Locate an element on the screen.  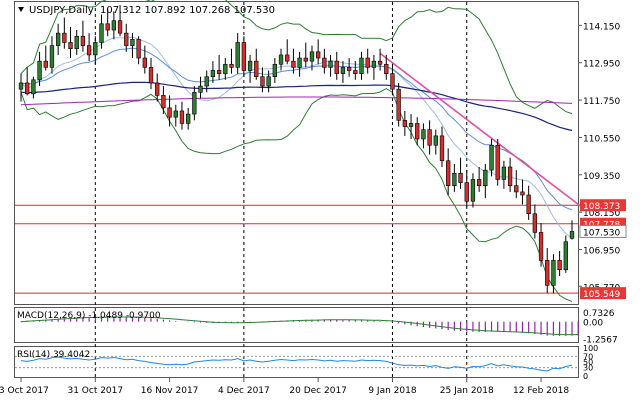
rsi-tick-label: 30 is located at coordinates (588, 368).